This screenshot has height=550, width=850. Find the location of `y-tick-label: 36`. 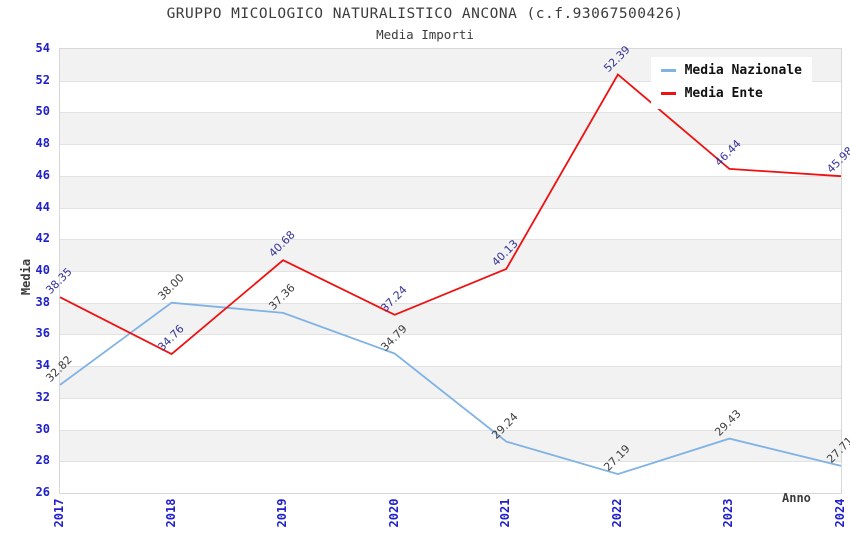

y-tick-label: 36 is located at coordinates (42, 333).